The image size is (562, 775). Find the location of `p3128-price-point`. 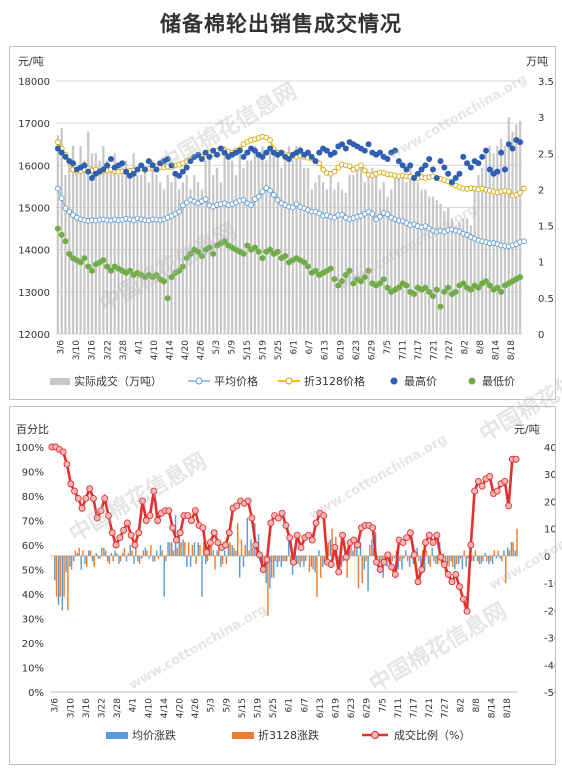

p3128-price-point is located at coordinates (364, 170).